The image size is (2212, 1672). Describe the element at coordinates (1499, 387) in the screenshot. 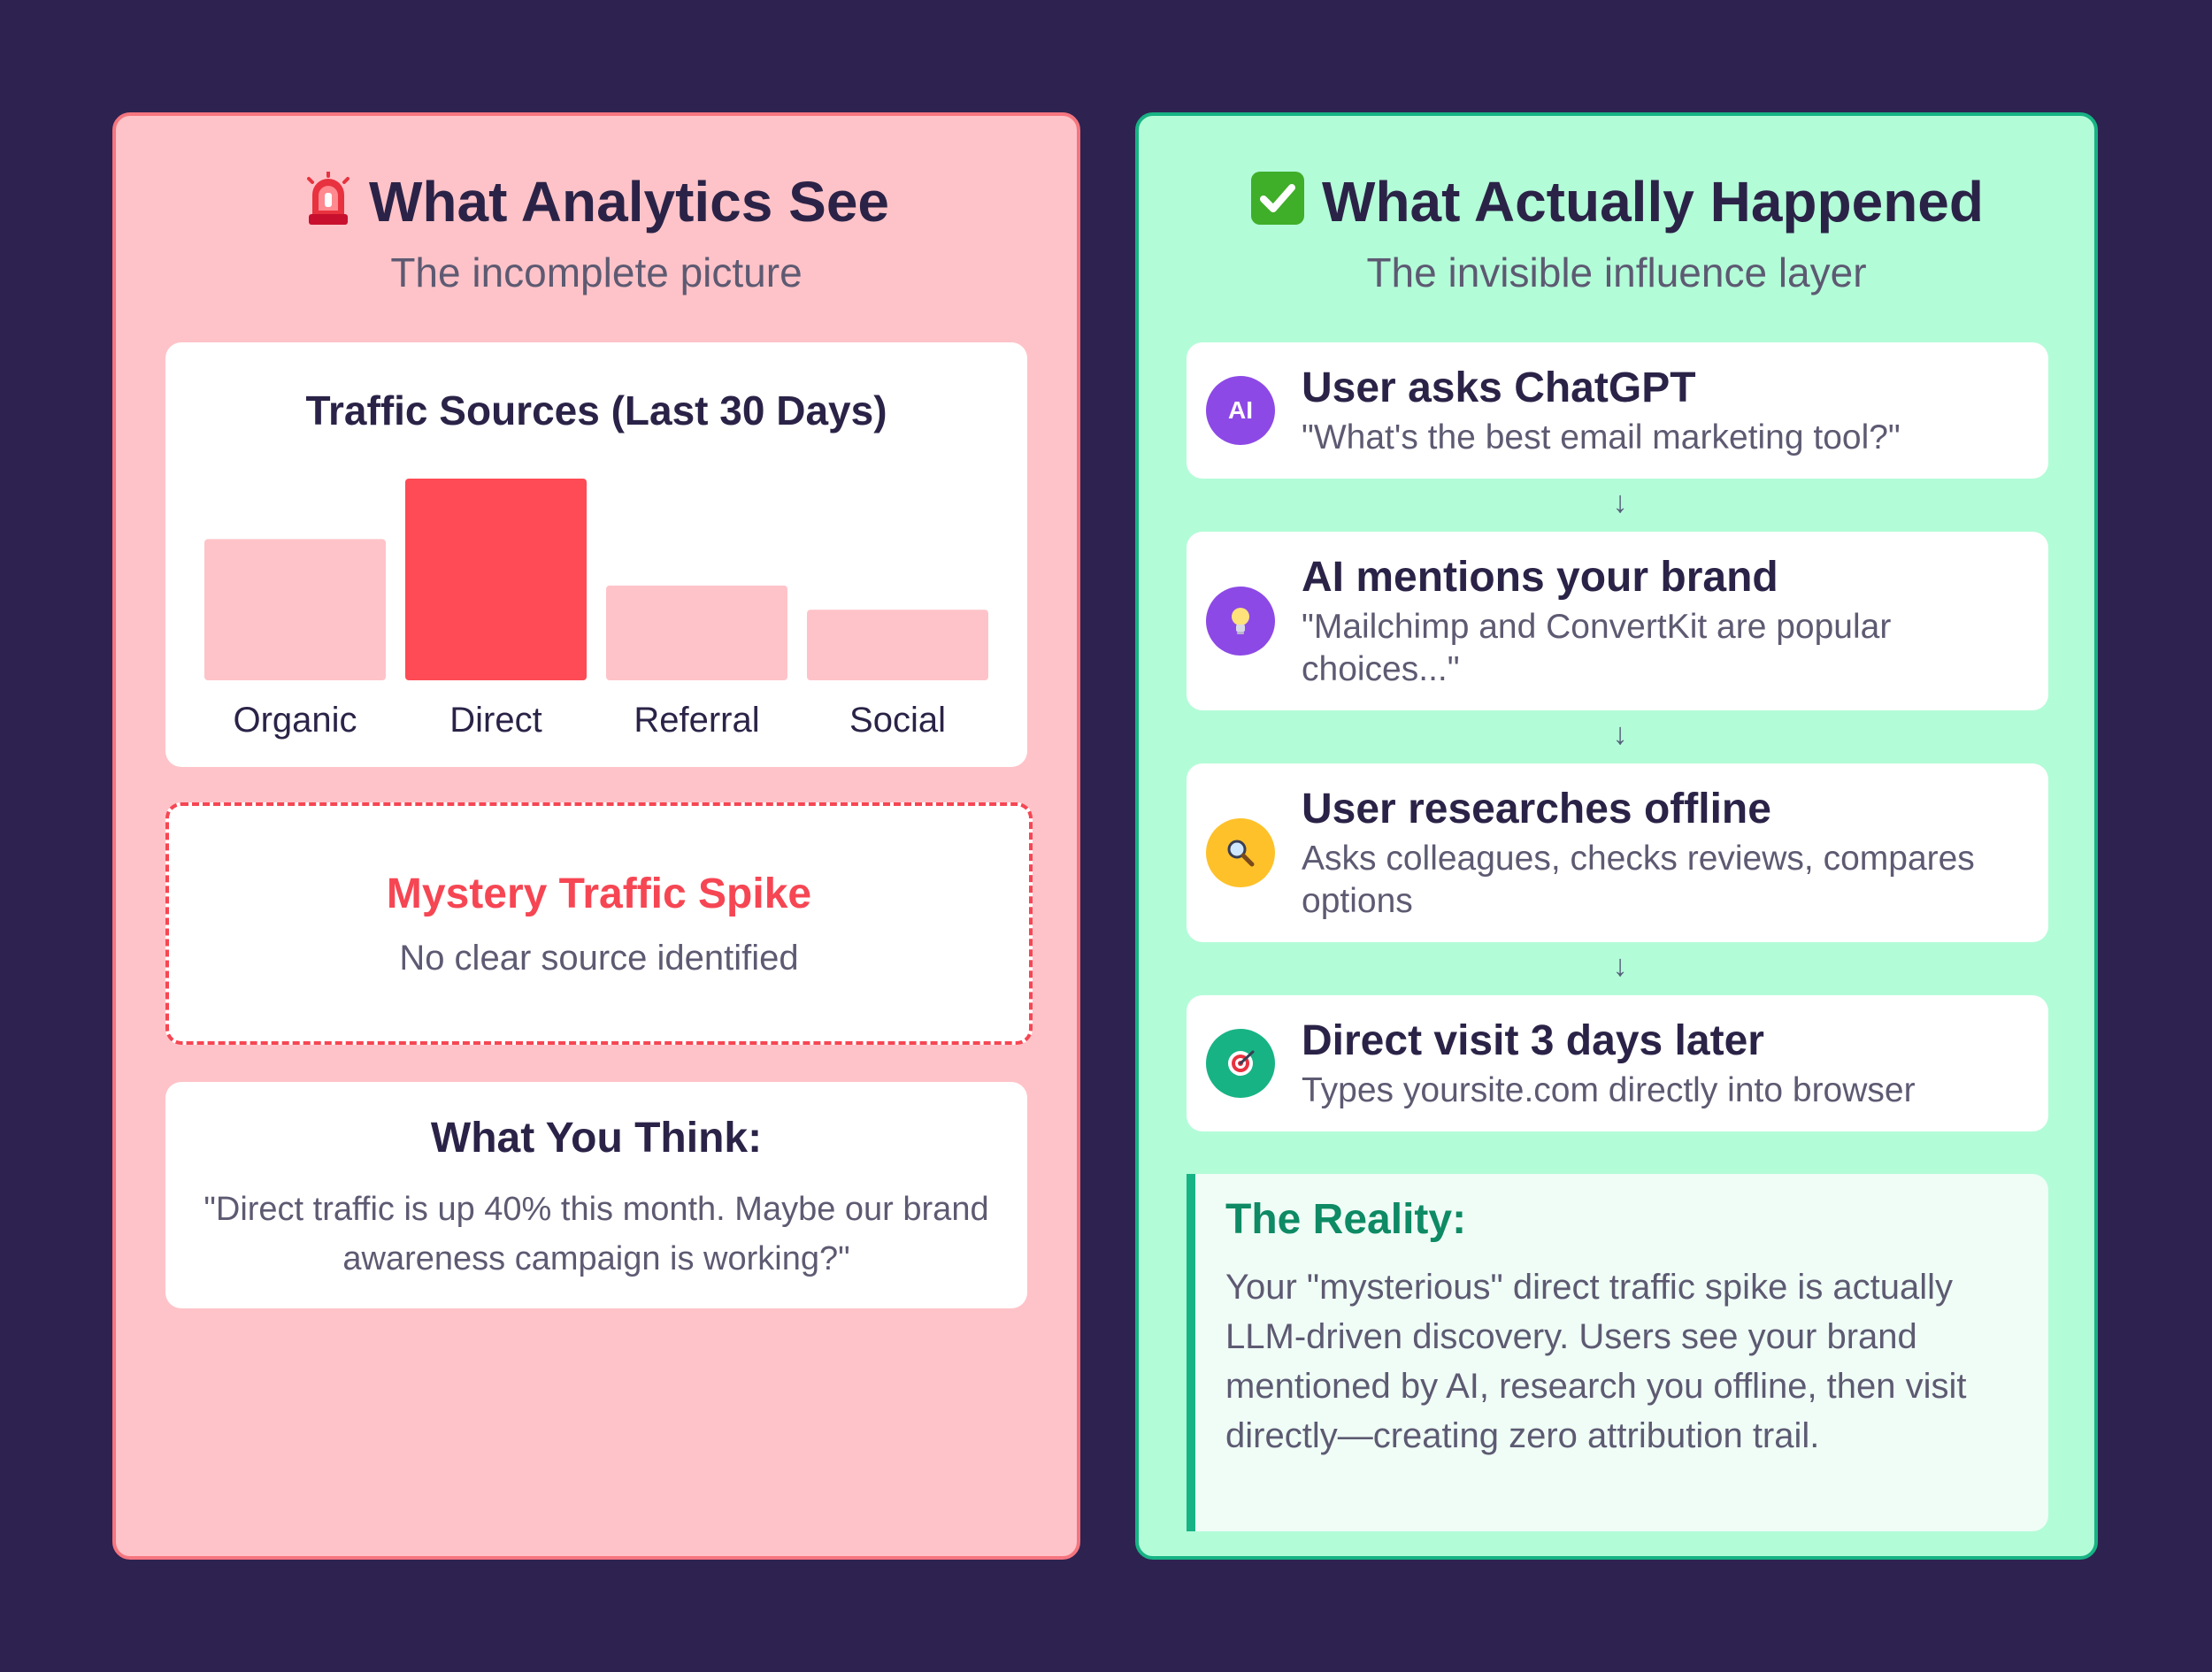

I see `step-title: User asks ChatGPT` at that location.